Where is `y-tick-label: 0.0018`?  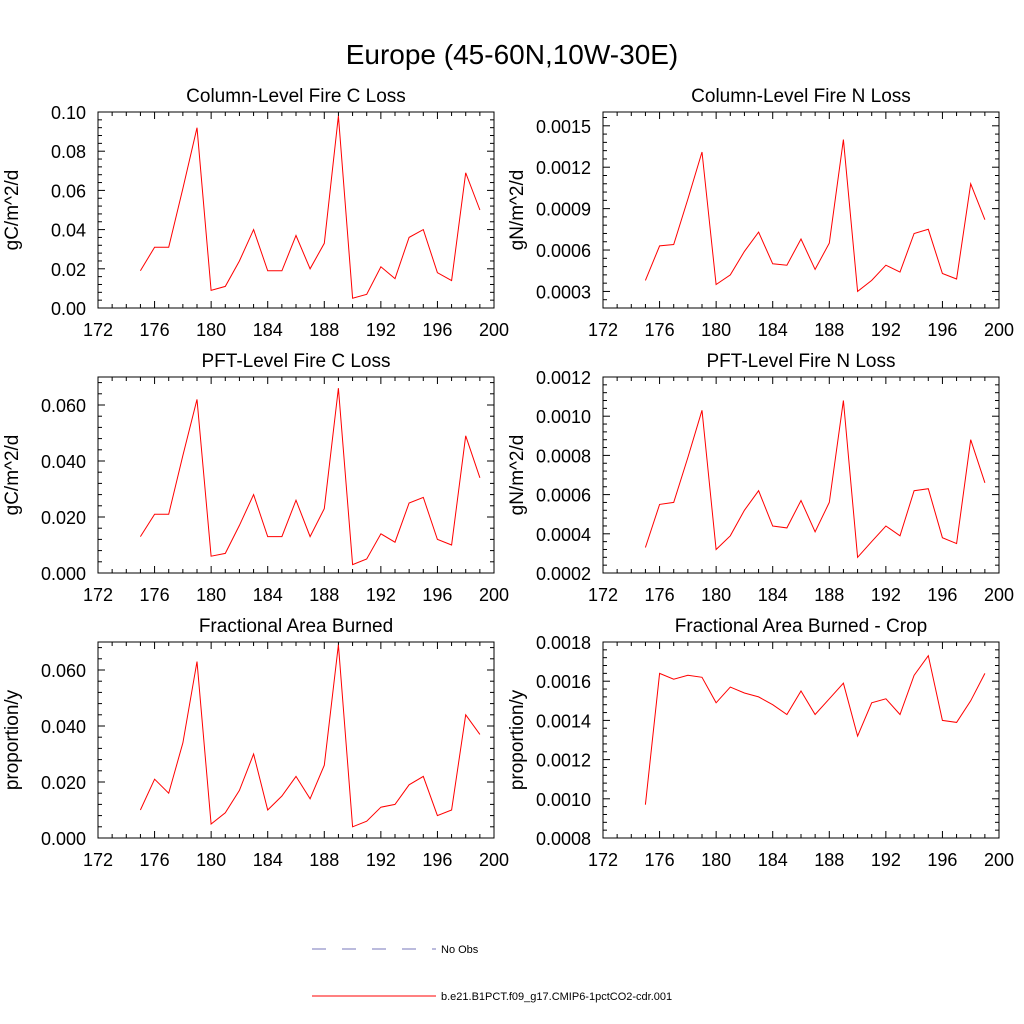 y-tick-label: 0.0018 is located at coordinates (563, 643).